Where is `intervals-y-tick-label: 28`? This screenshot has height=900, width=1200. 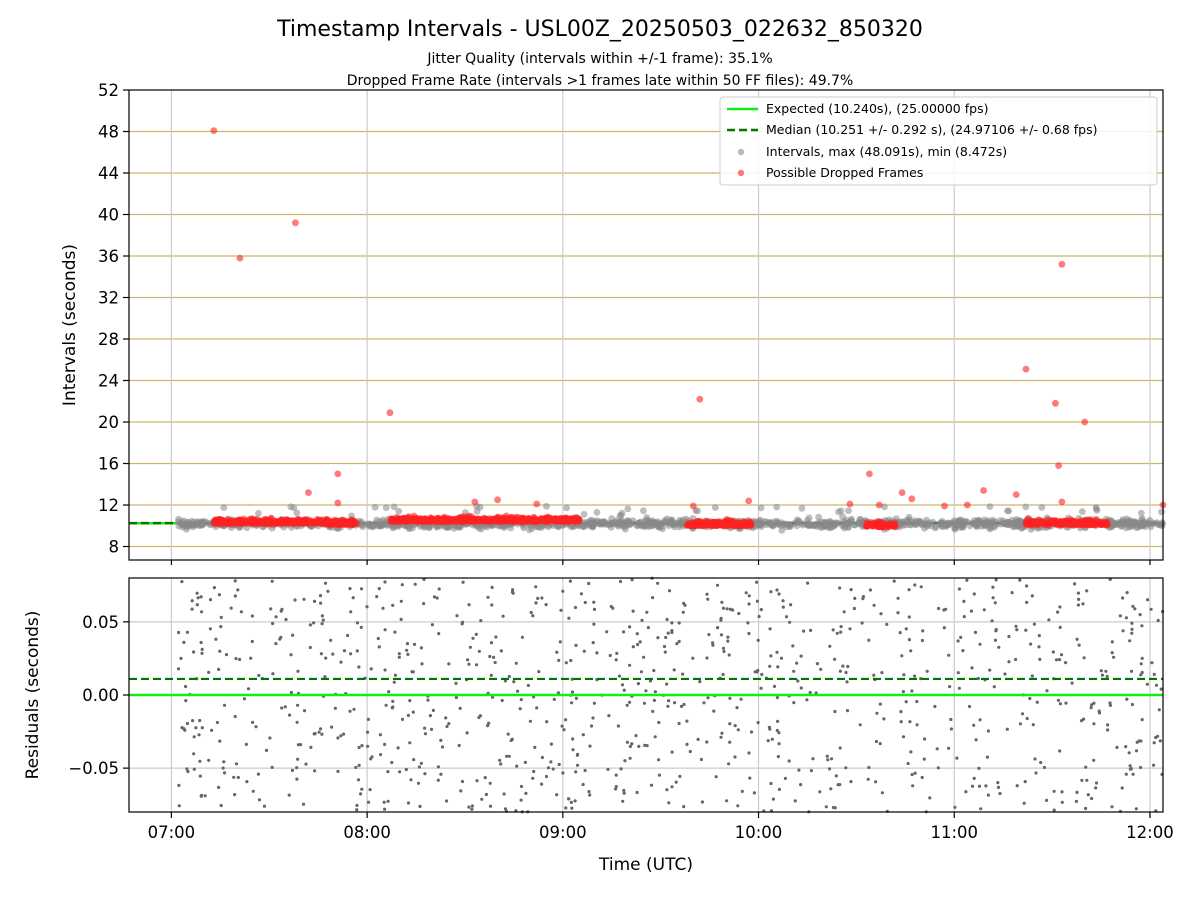 intervals-y-tick-label: 28 is located at coordinates (108, 339).